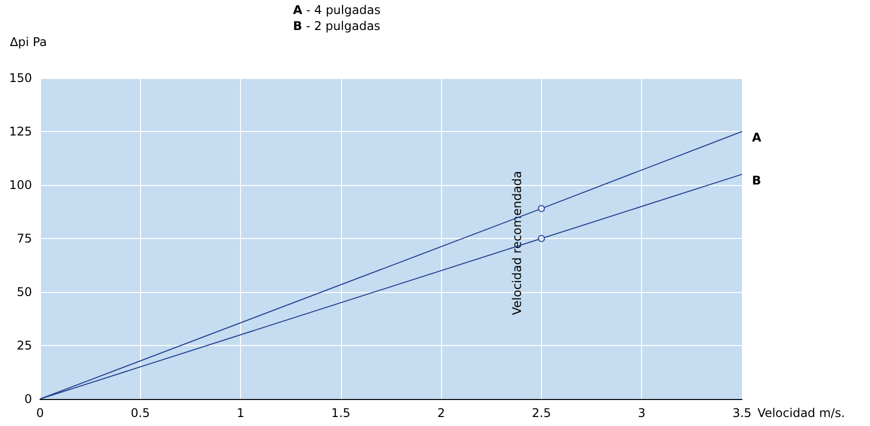 This screenshot has height=426, width=870. Describe the element at coordinates (541, 413) in the screenshot. I see `x-tick-label: 2.5` at that location.